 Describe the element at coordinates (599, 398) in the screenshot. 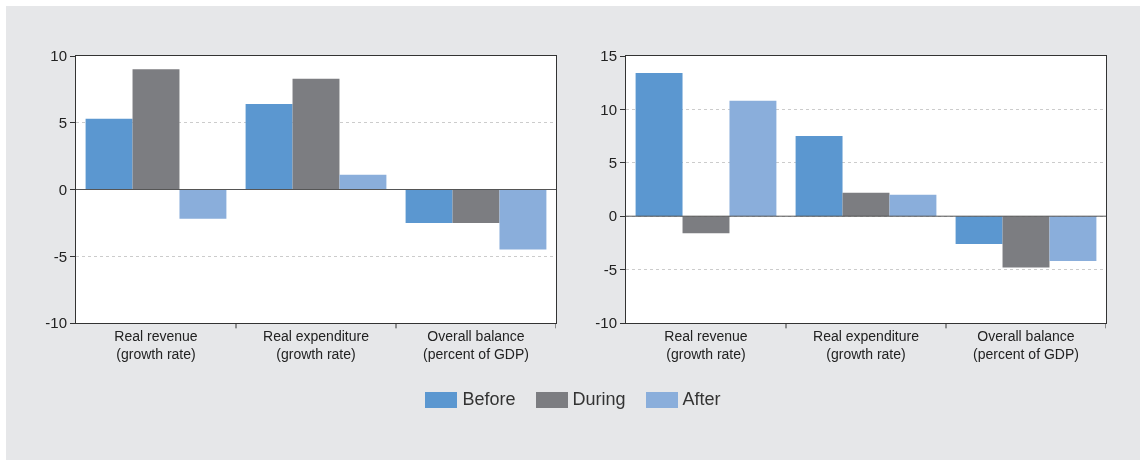

I see `legend-label: During` at that location.